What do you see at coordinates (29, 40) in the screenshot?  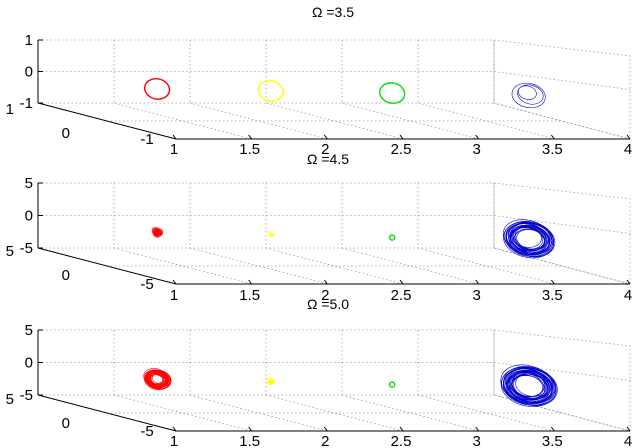 I see `z-tick-label: 1` at bounding box center [29, 40].